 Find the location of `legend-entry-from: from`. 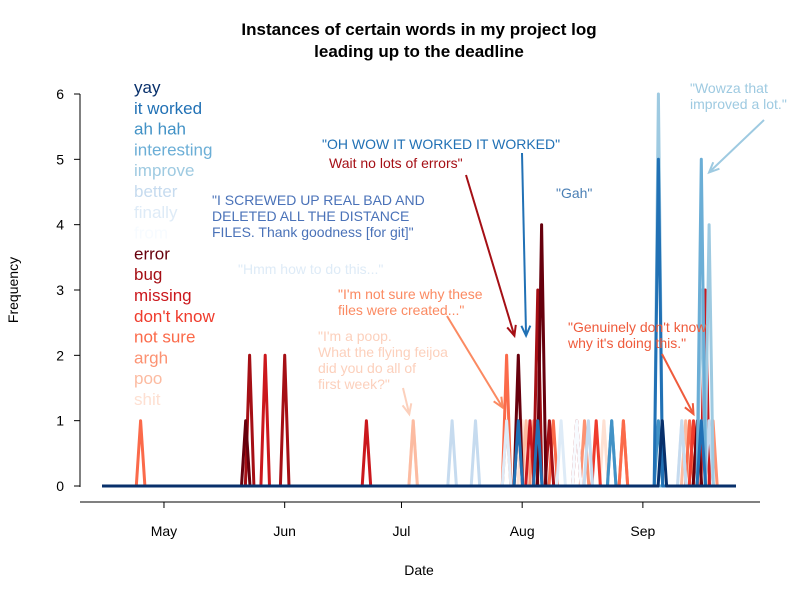

legend-entry-from: from is located at coordinates (151, 233).